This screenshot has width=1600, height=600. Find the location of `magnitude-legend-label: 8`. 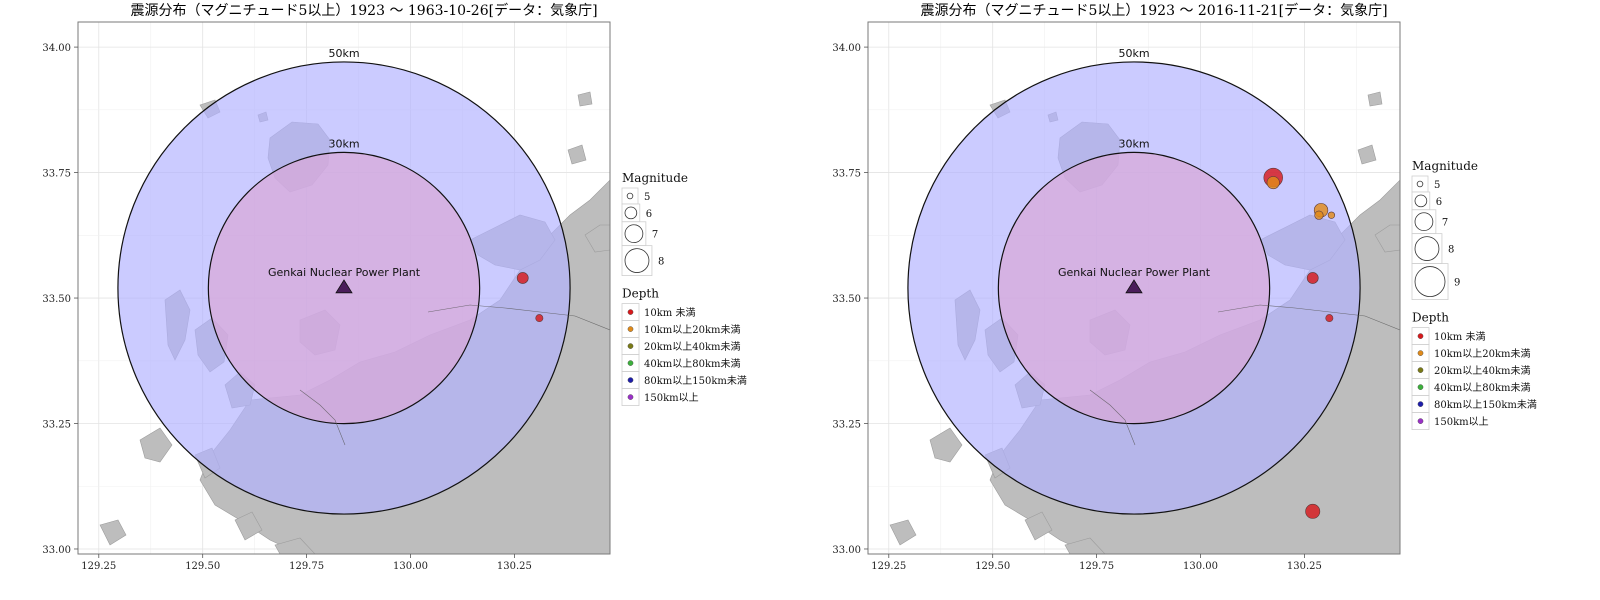

magnitude-legend-label: 8 is located at coordinates (661, 262).